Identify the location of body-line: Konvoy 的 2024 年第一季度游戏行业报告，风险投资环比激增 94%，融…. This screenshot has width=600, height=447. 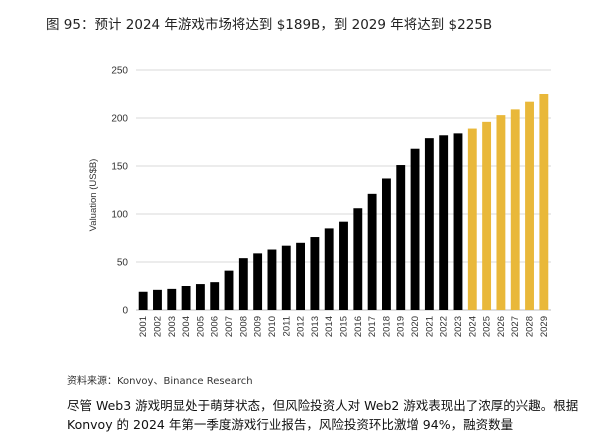
(290, 424).